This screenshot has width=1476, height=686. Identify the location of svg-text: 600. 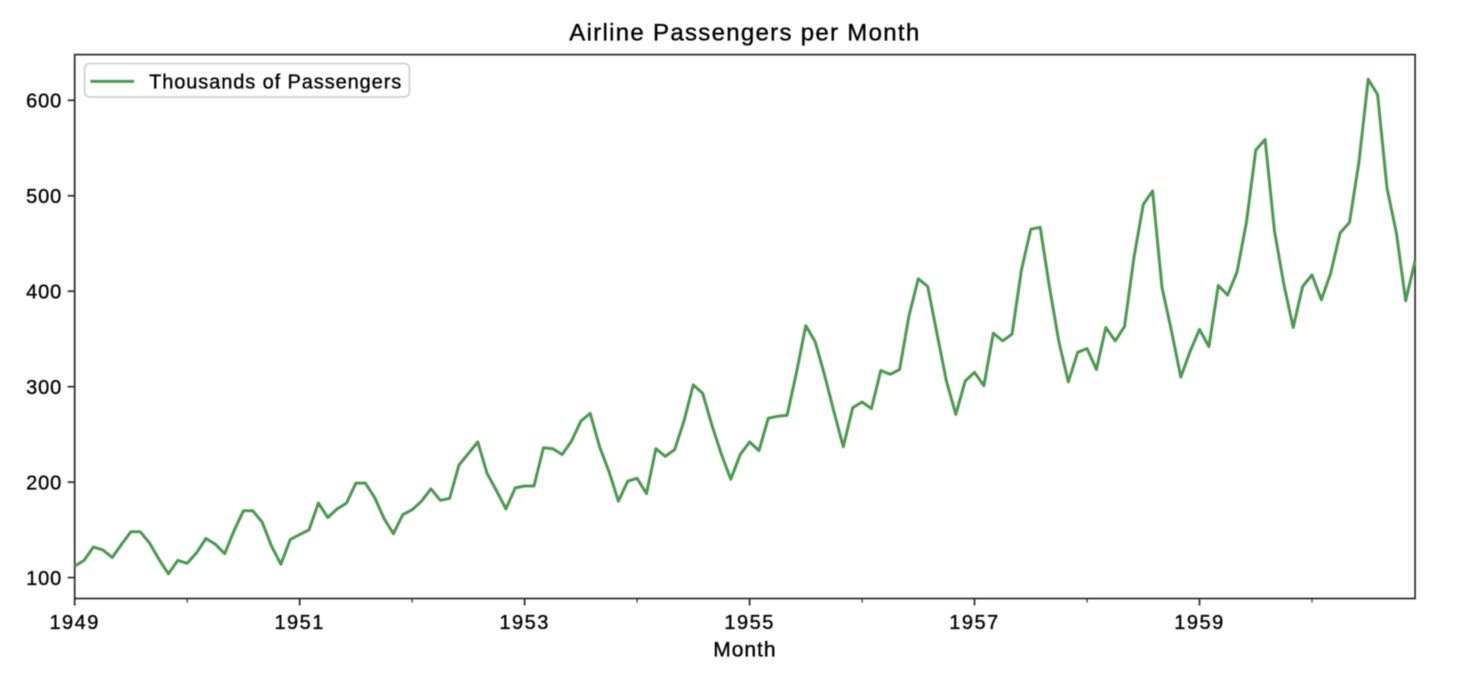
(44, 102).